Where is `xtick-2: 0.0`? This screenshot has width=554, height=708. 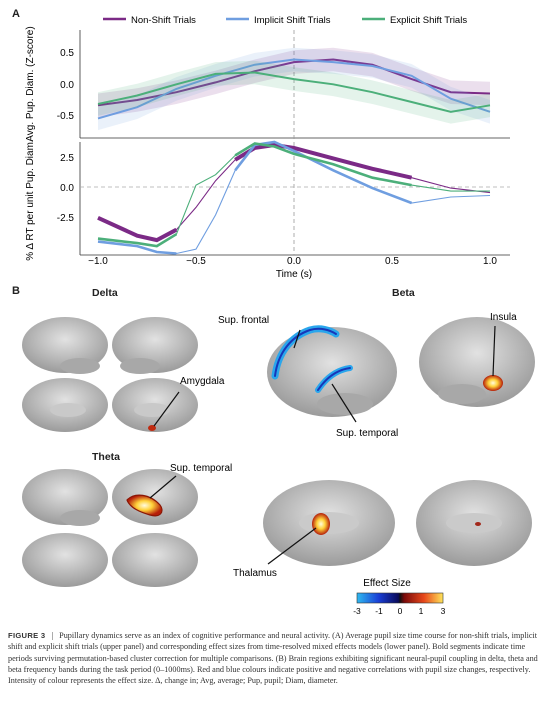 xtick-2: 0.0 is located at coordinates (294, 261).